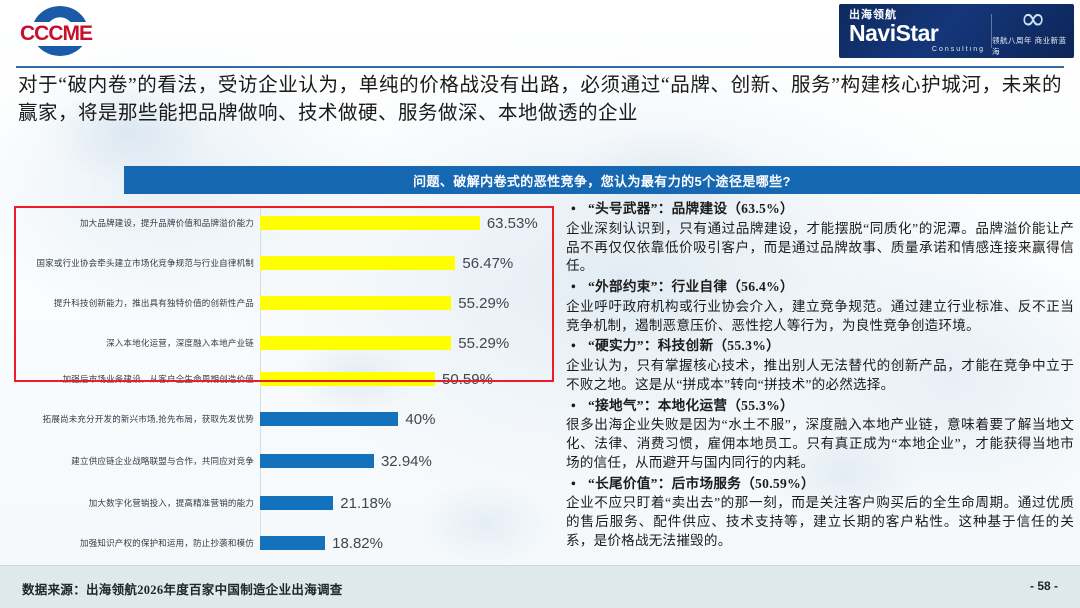  What do you see at coordinates (684, 346) in the screenshot?
I see `commentary-heading-text: “硬实力”：科技创新（55.3%）` at bounding box center [684, 346].